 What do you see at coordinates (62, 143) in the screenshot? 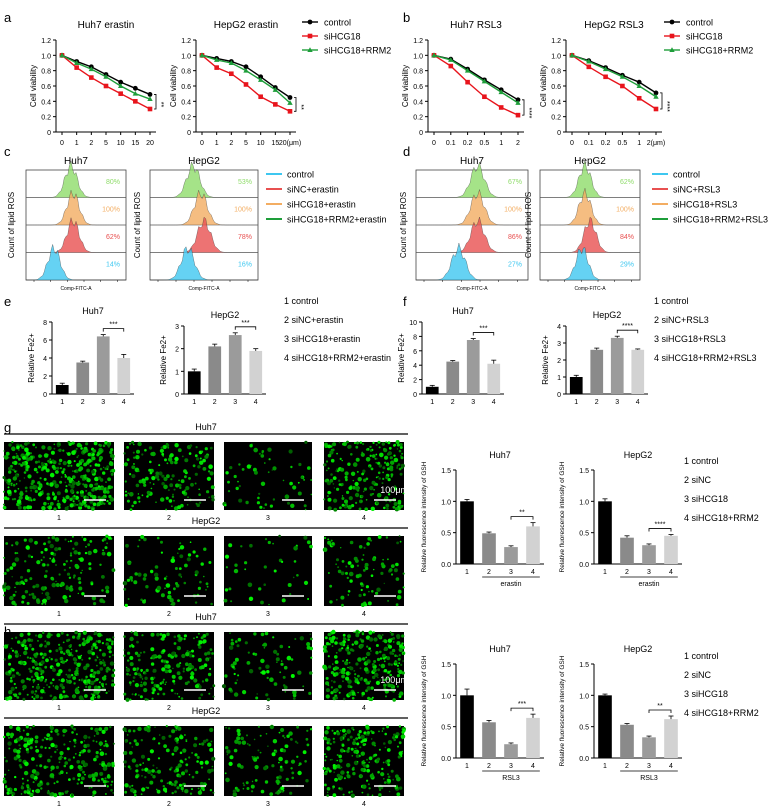
I see `x-tick-label: 0` at bounding box center [62, 143].